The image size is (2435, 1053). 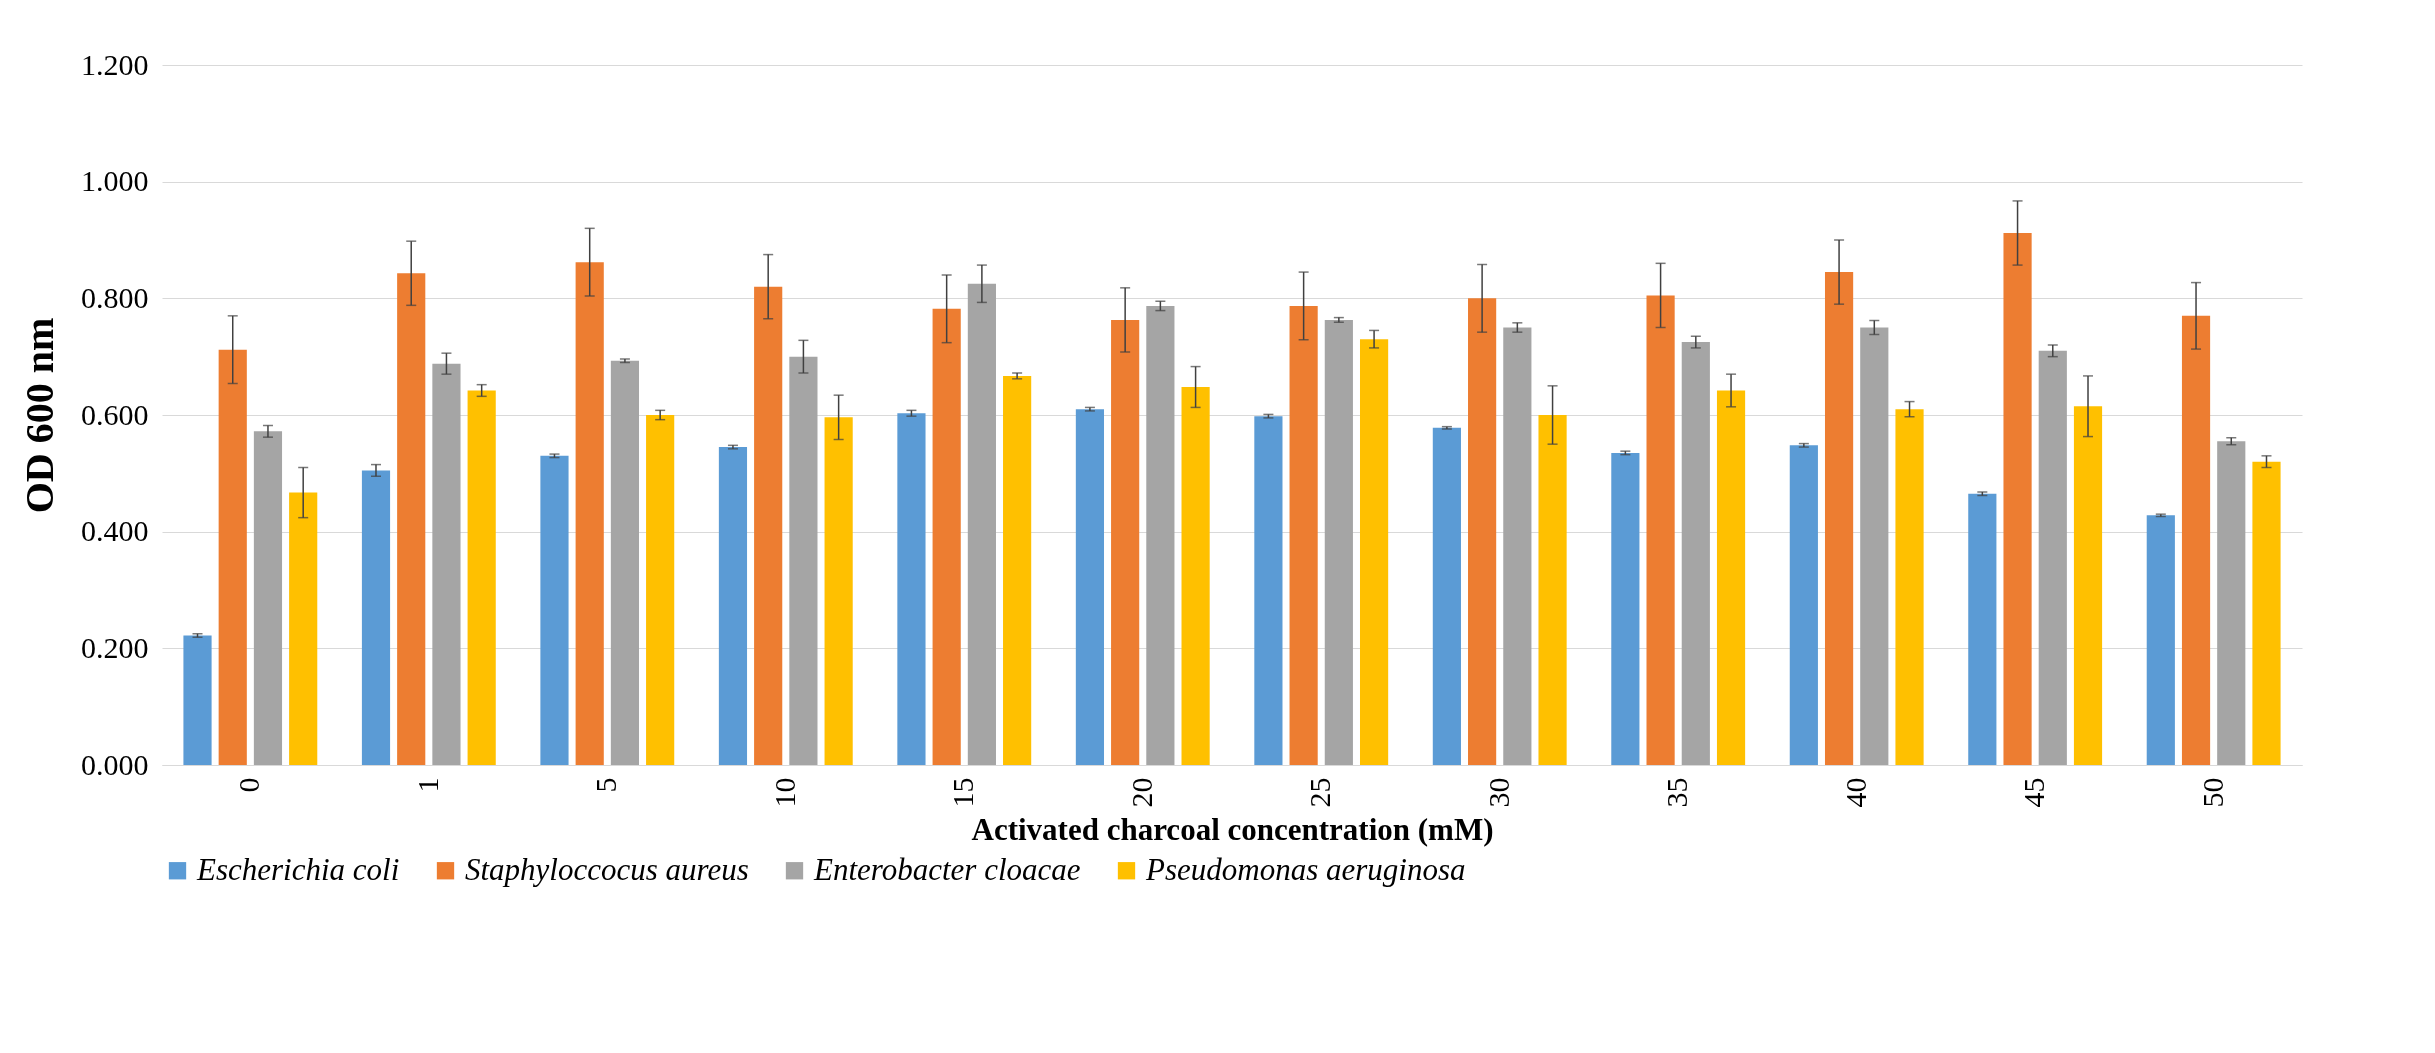 What do you see at coordinates (947, 869) in the screenshot?
I see `legend-label: Enterobacter cloacae` at bounding box center [947, 869].